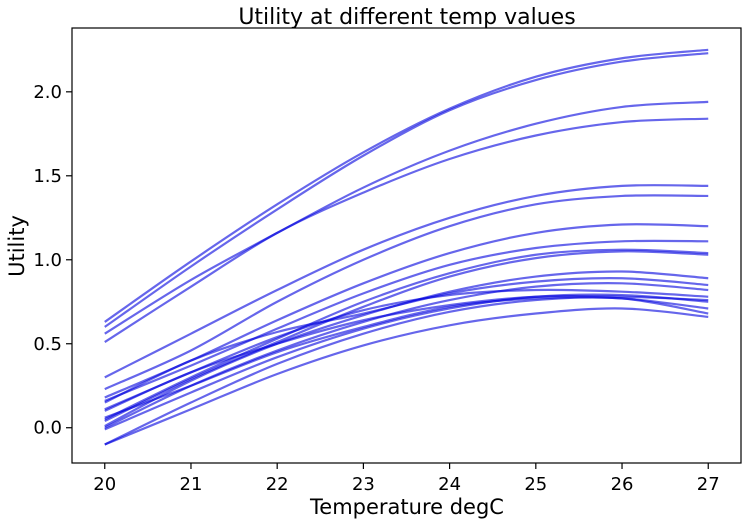 This screenshot has width=752, height=524. What do you see at coordinates (47, 428) in the screenshot?
I see `y-tick-label: 0.0` at bounding box center [47, 428].